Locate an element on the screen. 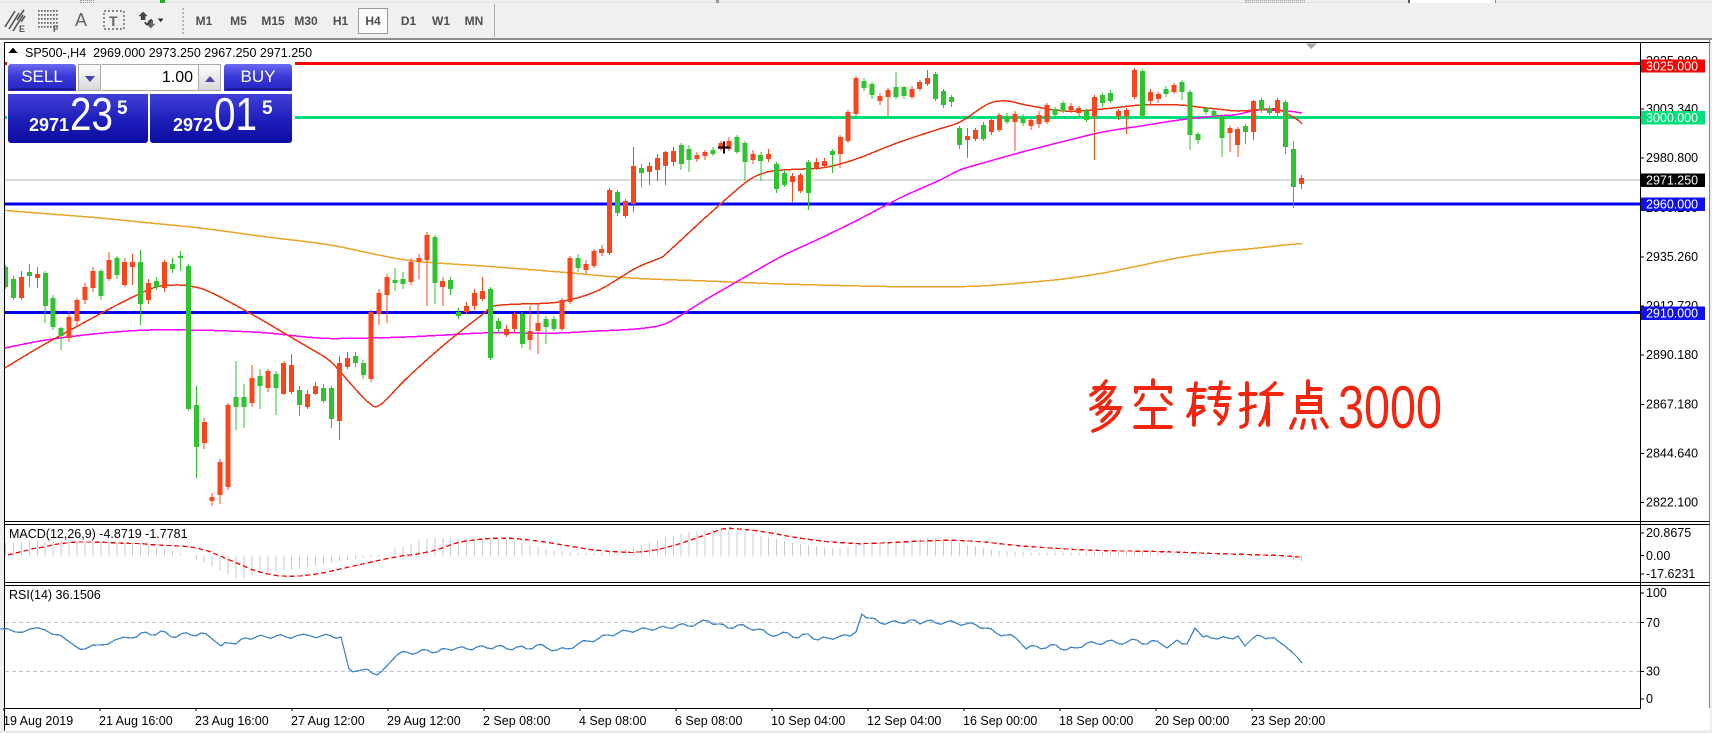 The width and height of the screenshot is (1712, 733). svg-text: 3025.000 is located at coordinates (1672, 66).